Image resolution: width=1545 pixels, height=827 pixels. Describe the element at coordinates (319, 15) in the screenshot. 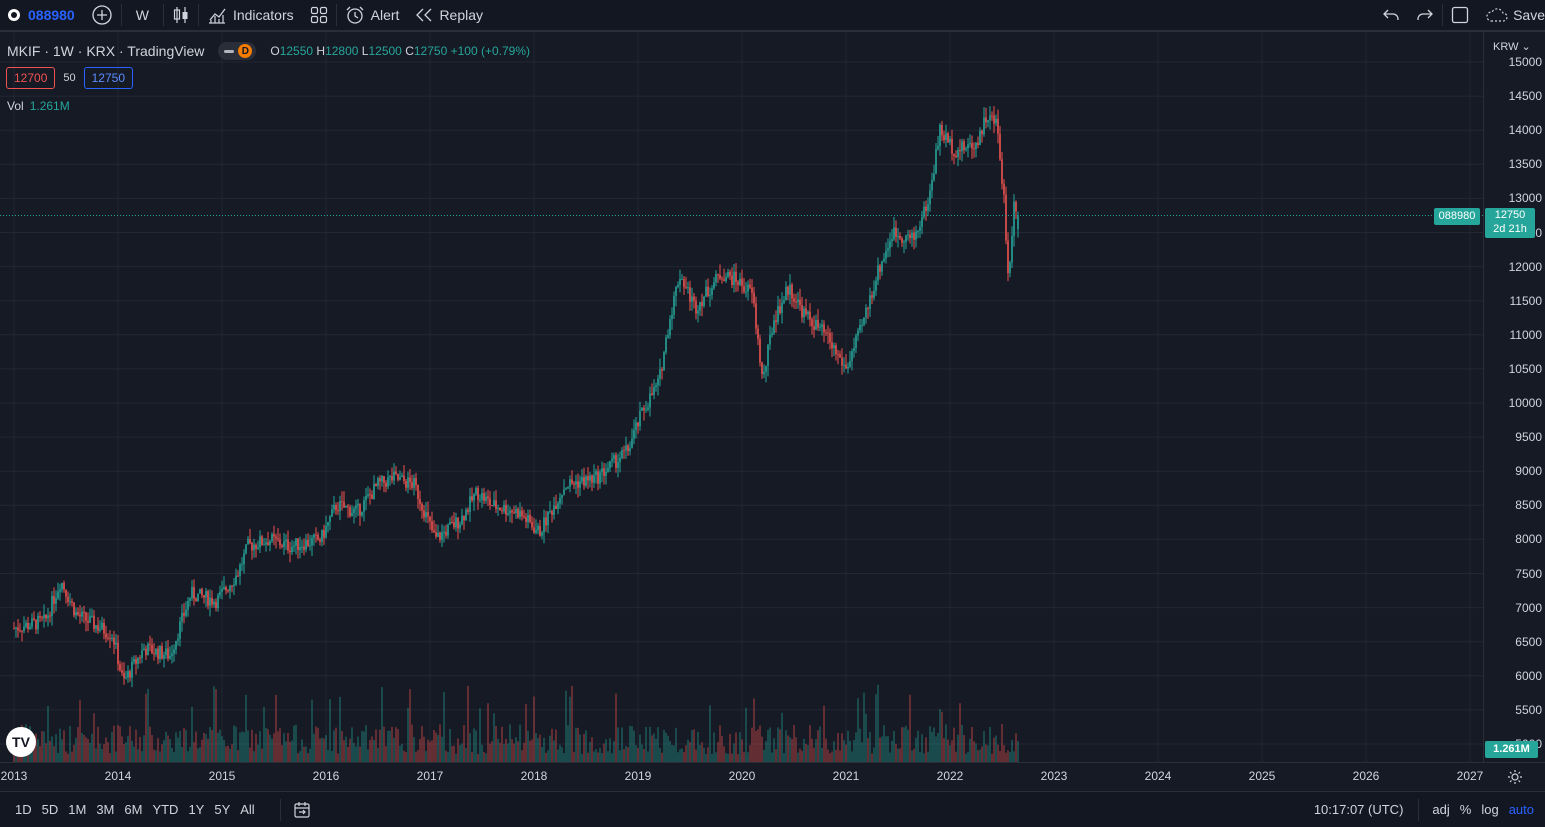

I see `templates-button` at that location.